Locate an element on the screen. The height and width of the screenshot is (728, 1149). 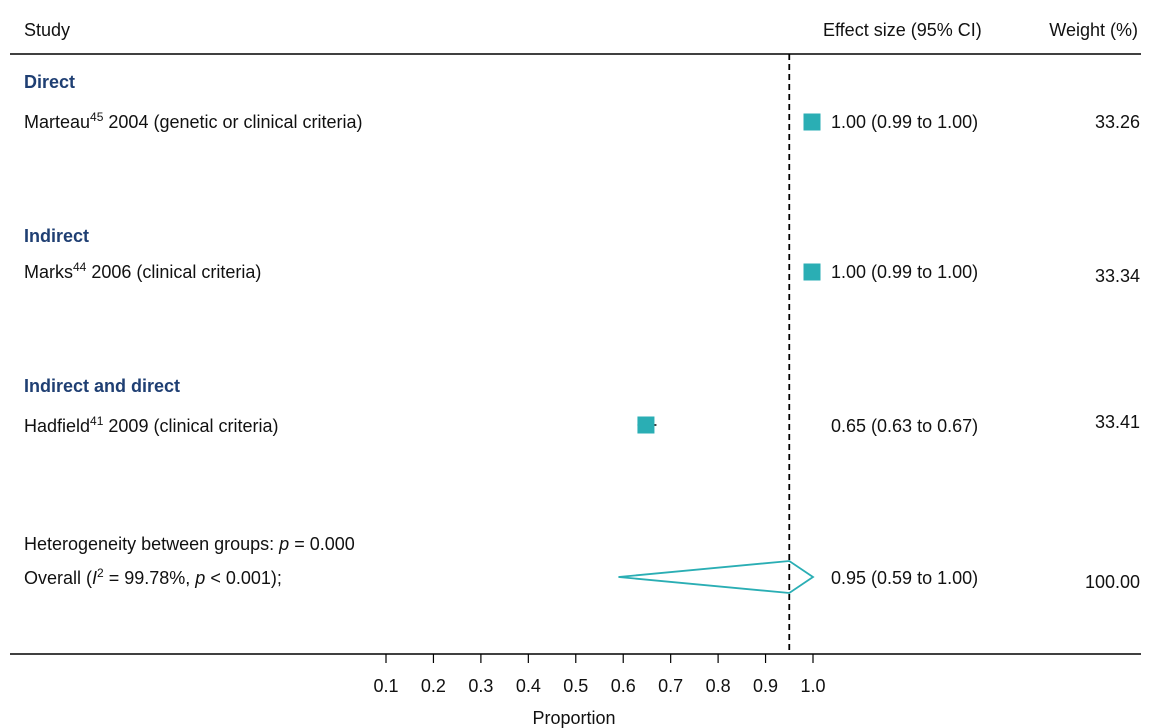
x-axis-label: Proportion is located at coordinates (573, 718).